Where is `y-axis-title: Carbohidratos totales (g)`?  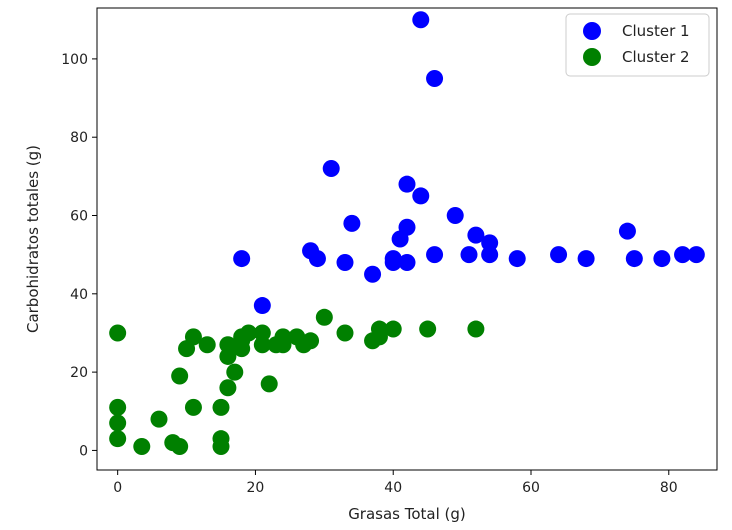 y-axis-title: Carbohidratos totales (g) is located at coordinates (33, 239).